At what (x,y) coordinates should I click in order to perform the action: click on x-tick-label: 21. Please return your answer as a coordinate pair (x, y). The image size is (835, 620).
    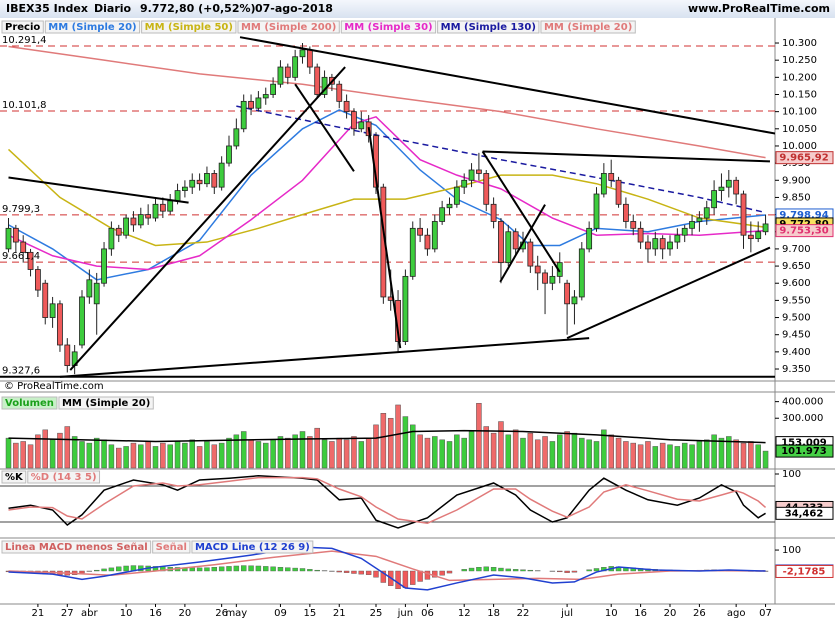
    Looking at the image, I should click on (339, 613).